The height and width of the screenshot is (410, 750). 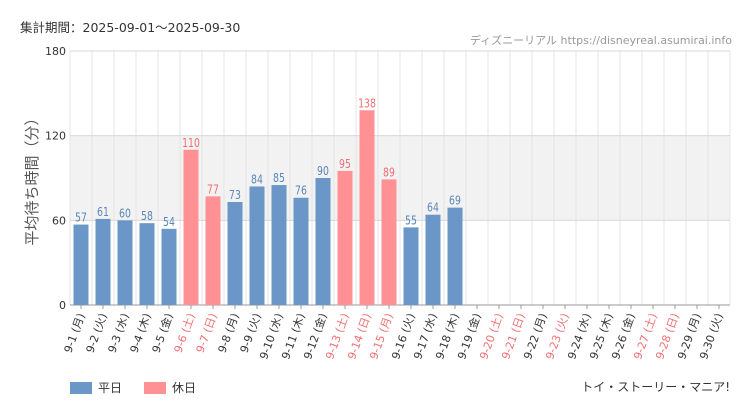 I want to click on bar-value-label: 58, so click(x=147, y=216).